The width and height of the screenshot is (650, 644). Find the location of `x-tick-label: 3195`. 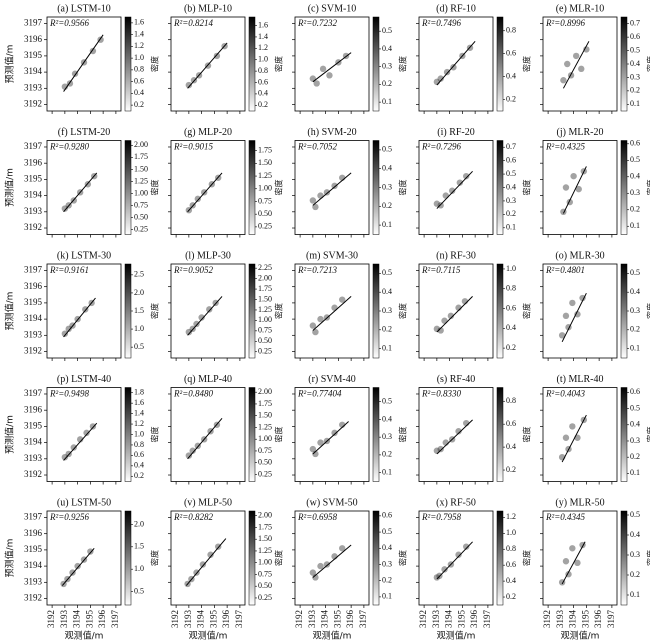

x-tick-label: 3195 is located at coordinates (461, 619).